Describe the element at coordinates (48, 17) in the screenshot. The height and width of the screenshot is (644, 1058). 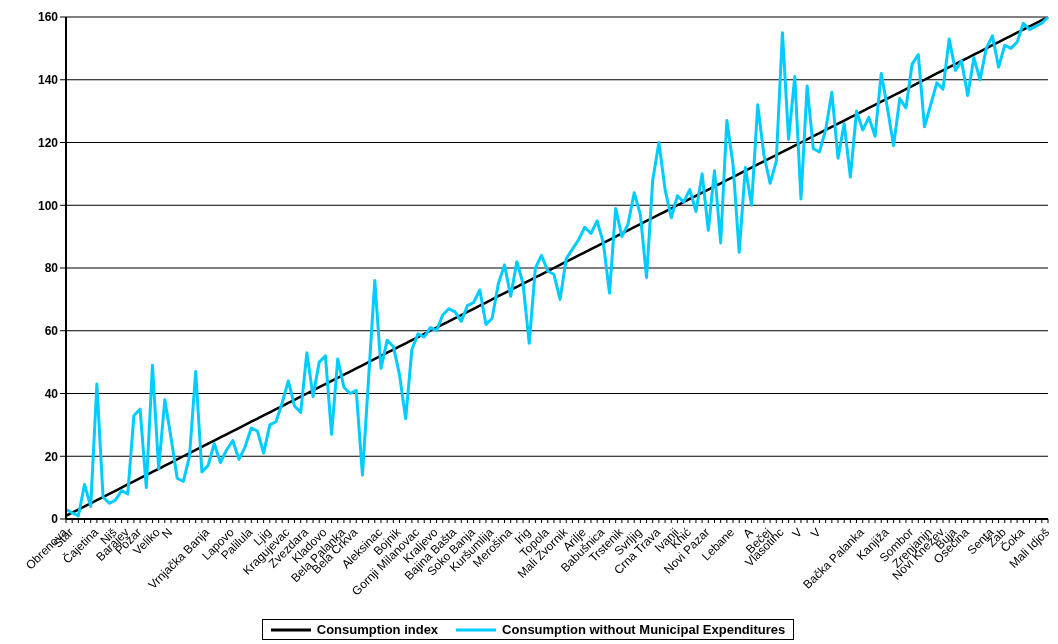
I see `y-tick-label: 160` at that location.